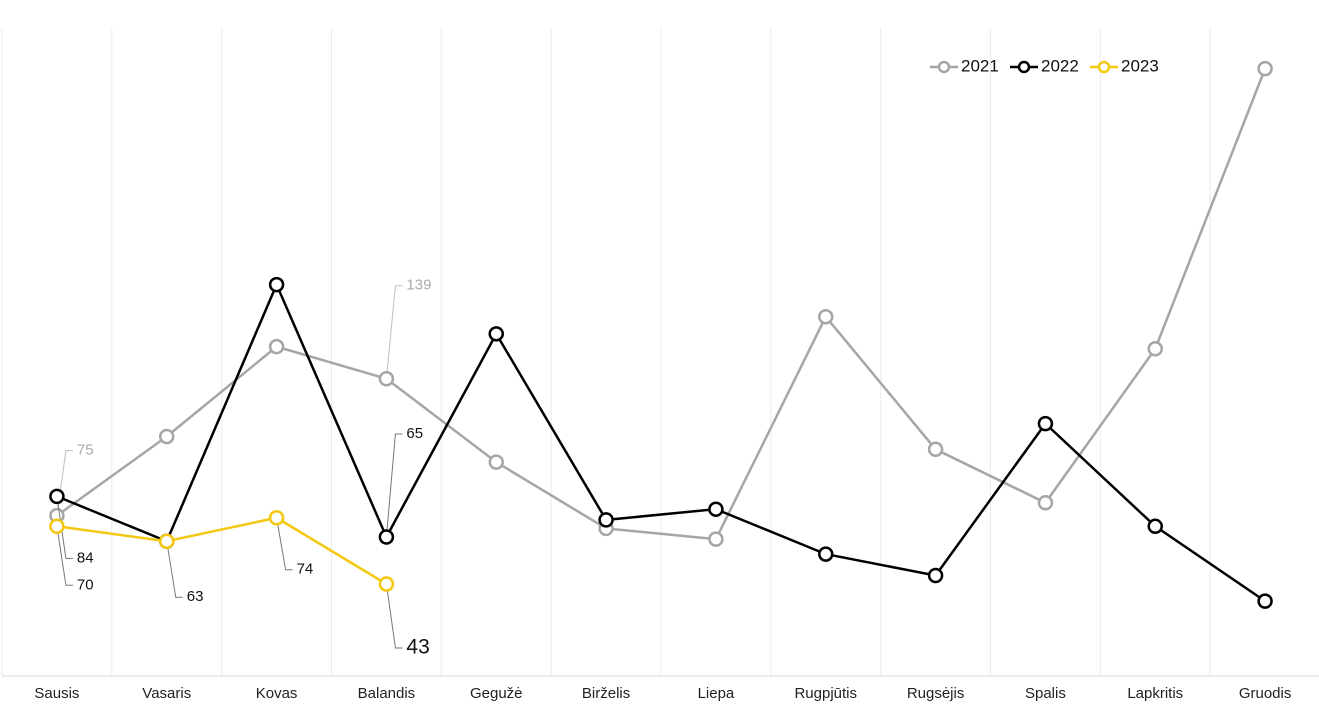  I want to click on x-tick-label: Rugpjūtis, so click(825, 693).